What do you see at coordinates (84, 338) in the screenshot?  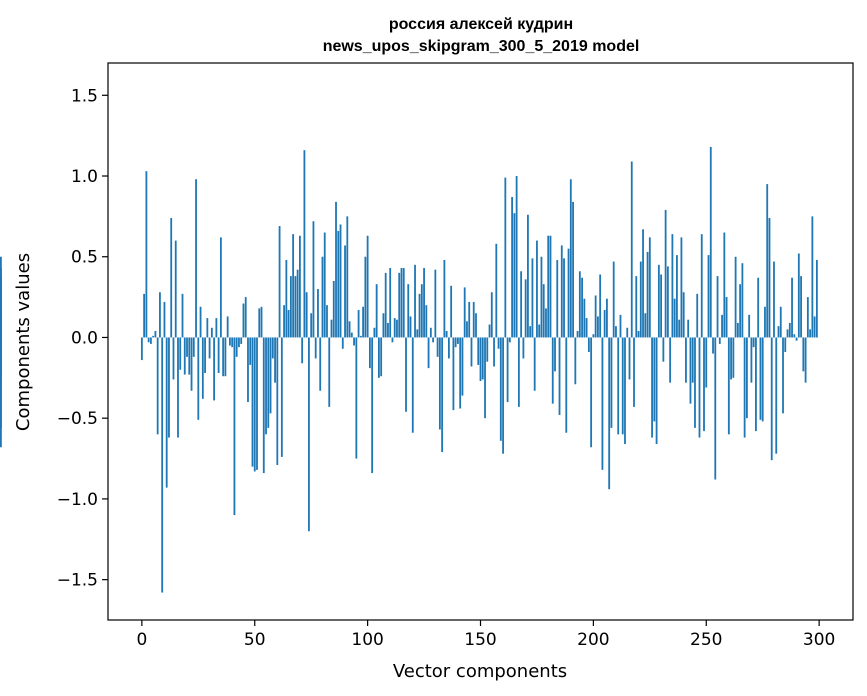 I see `y-tick-label: 0.0` at bounding box center [84, 338].